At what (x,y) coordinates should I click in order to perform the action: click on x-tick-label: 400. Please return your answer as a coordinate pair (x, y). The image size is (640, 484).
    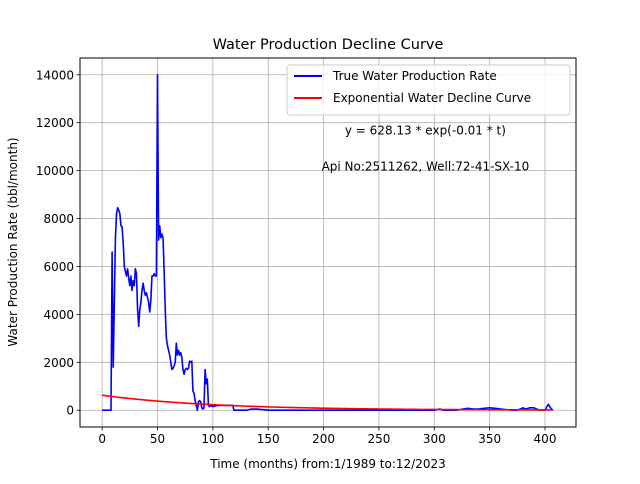
    Looking at the image, I should click on (545, 439).